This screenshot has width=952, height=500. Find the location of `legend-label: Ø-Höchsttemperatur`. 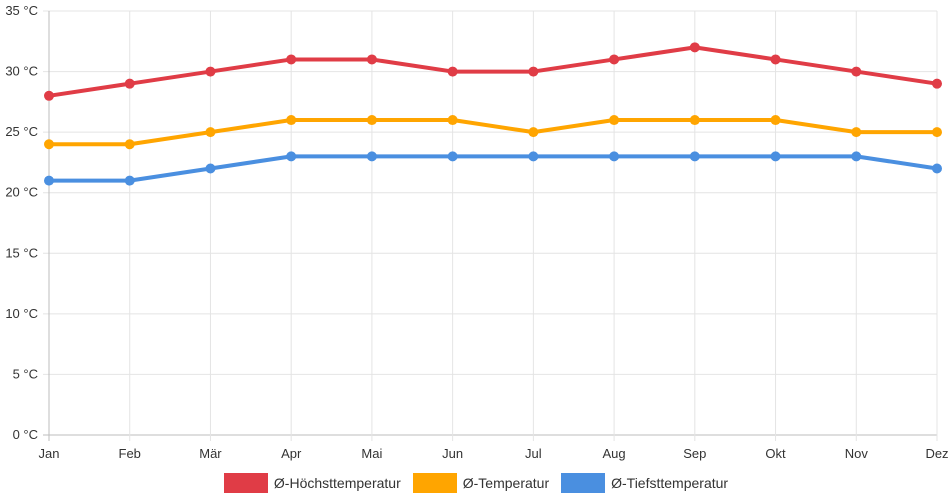

legend-label: Ø-Höchsttemperatur is located at coordinates (337, 483).